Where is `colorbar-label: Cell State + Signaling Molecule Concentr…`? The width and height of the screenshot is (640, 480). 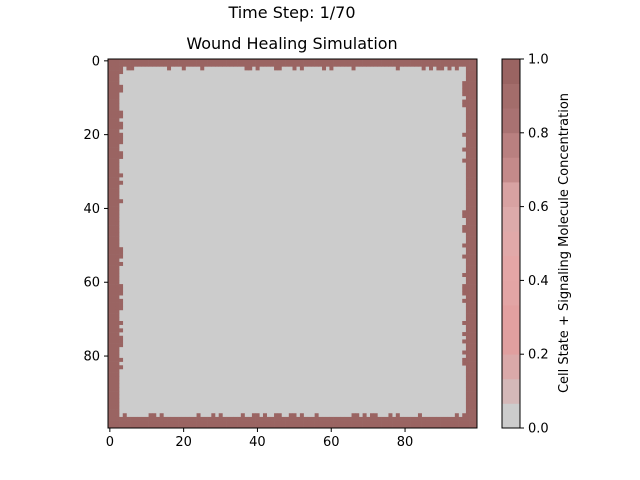 colorbar-label: Cell State + Signaling Molecule Concentr… is located at coordinates (564, 243).